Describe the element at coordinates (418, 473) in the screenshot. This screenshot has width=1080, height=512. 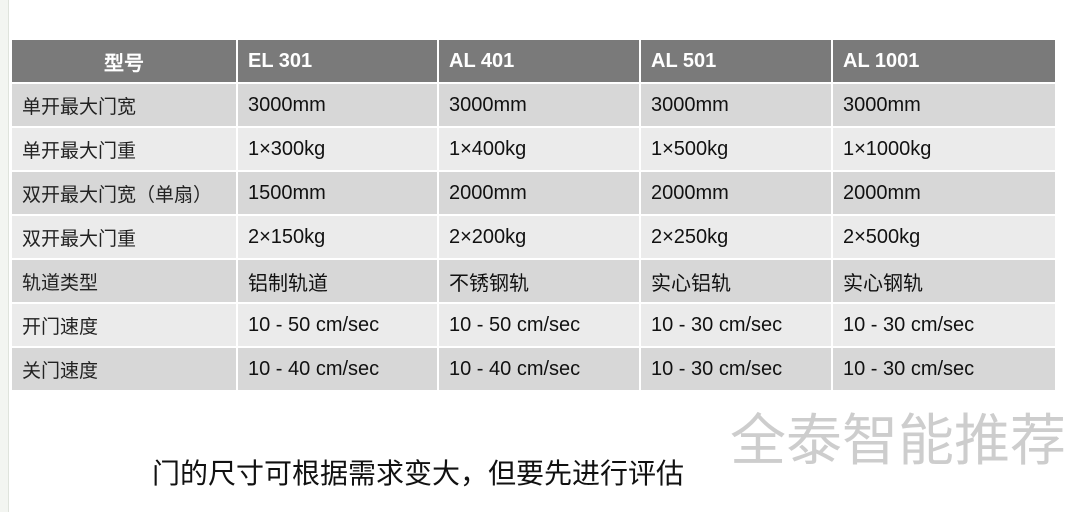
I see `caption: 门的尺寸可根据需求变大，但要先进行评估` at that location.